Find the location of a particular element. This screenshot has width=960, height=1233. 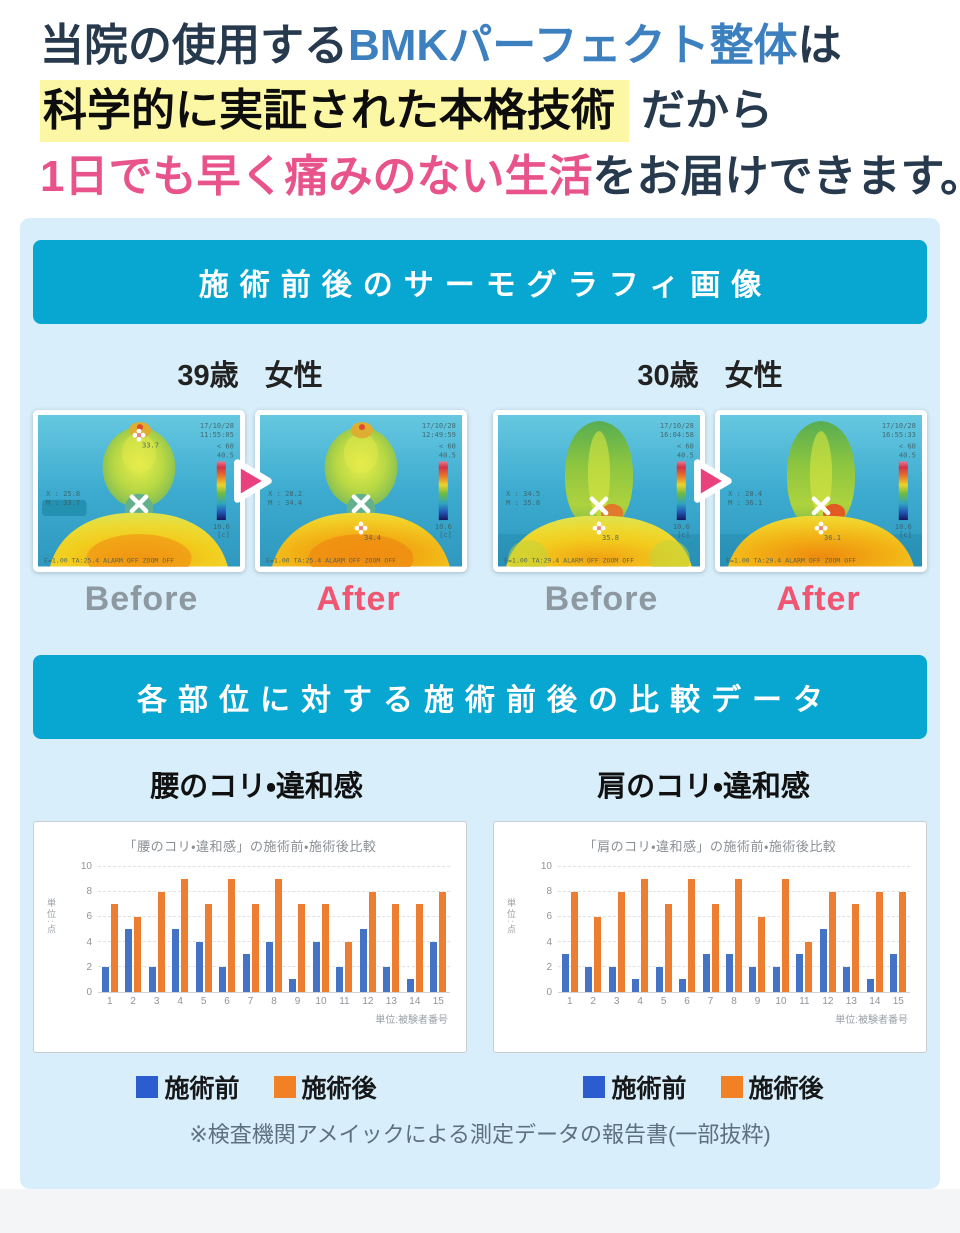

x-tick-label: 10 is located at coordinates (781, 1001).